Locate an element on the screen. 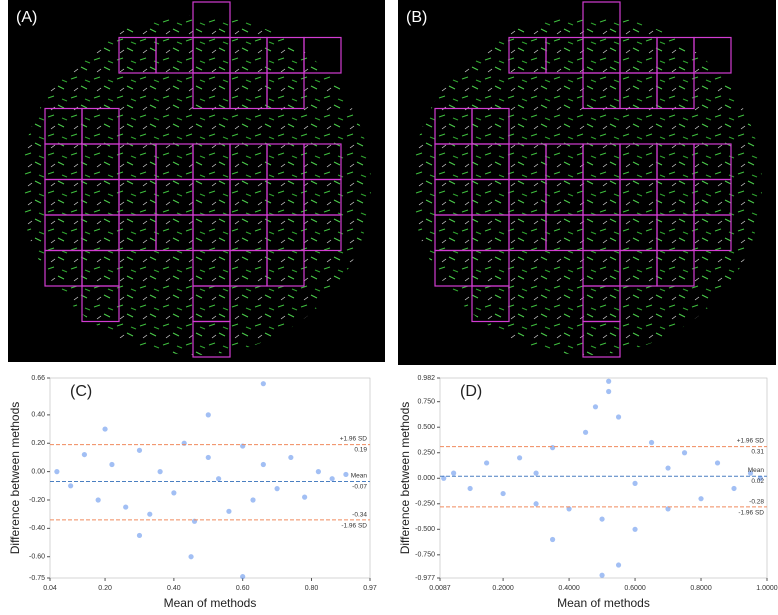 The image size is (778, 615). y-tick-label: -0.60 is located at coordinates (37, 557).